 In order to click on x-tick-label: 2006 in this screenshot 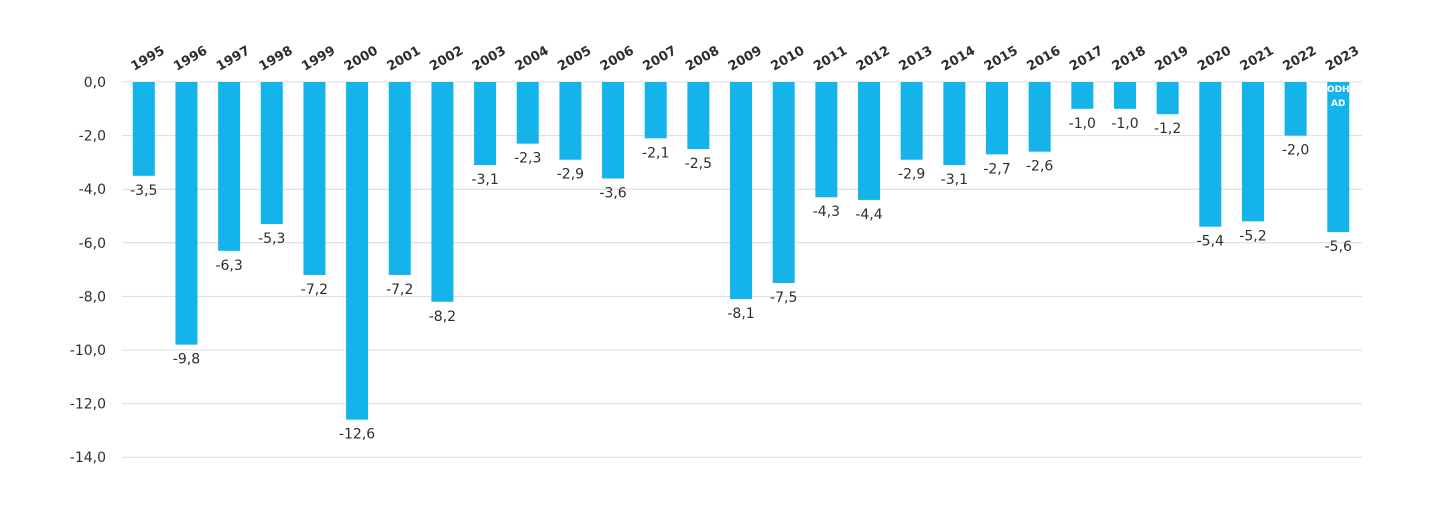, I will do `click(617, 58)`.